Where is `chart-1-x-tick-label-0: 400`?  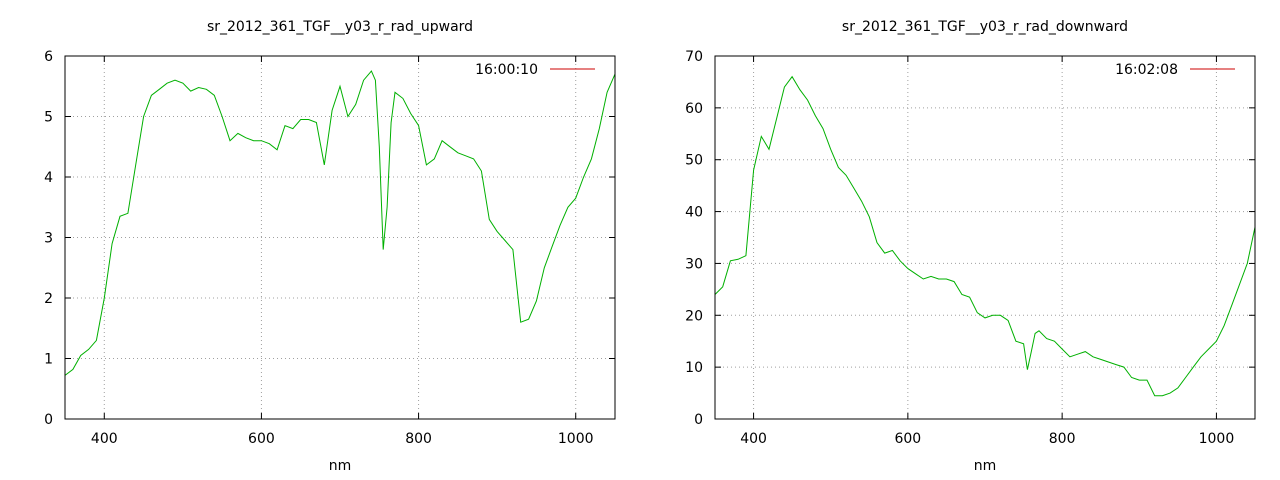 chart-1-x-tick-label-0: 400 is located at coordinates (104, 439).